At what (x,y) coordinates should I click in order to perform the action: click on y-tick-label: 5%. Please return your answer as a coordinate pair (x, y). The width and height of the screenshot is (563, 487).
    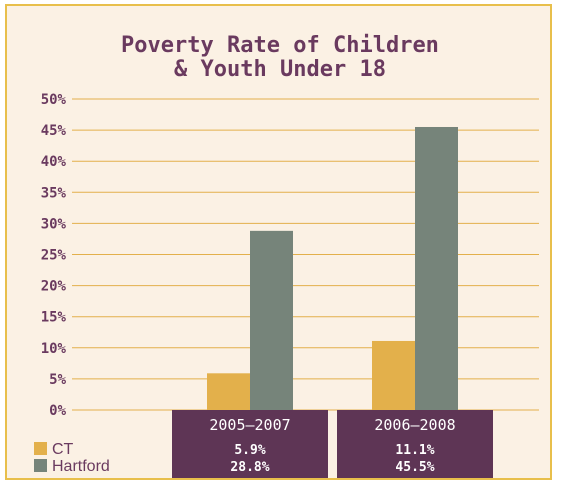
    Looking at the image, I should click on (57, 380).